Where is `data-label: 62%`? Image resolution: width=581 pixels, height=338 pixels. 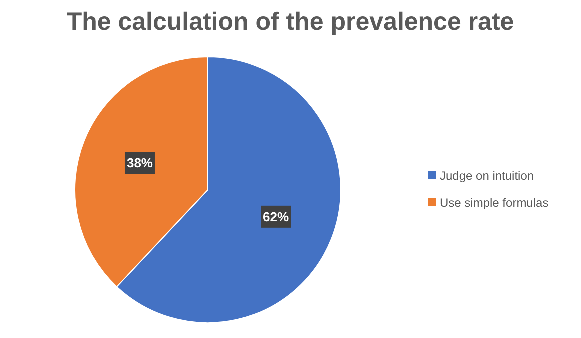
data-label: 62% is located at coordinates (276, 216).